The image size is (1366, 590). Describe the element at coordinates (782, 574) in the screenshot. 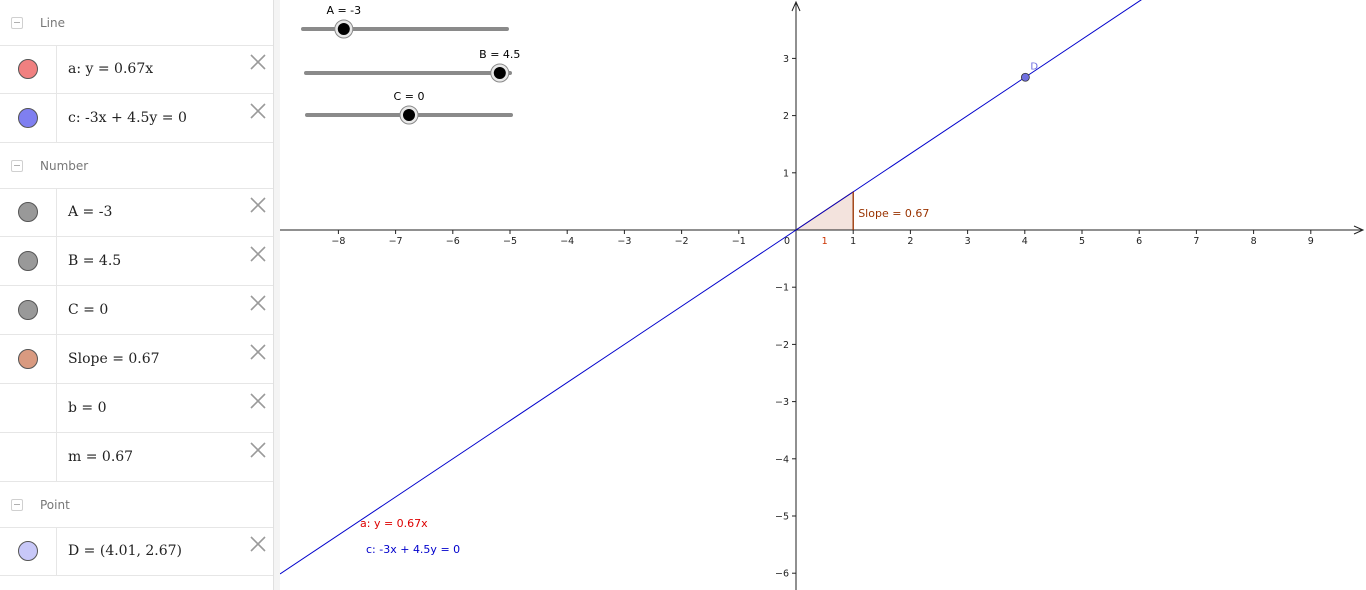

I see `y-tick-label: −6` at that location.